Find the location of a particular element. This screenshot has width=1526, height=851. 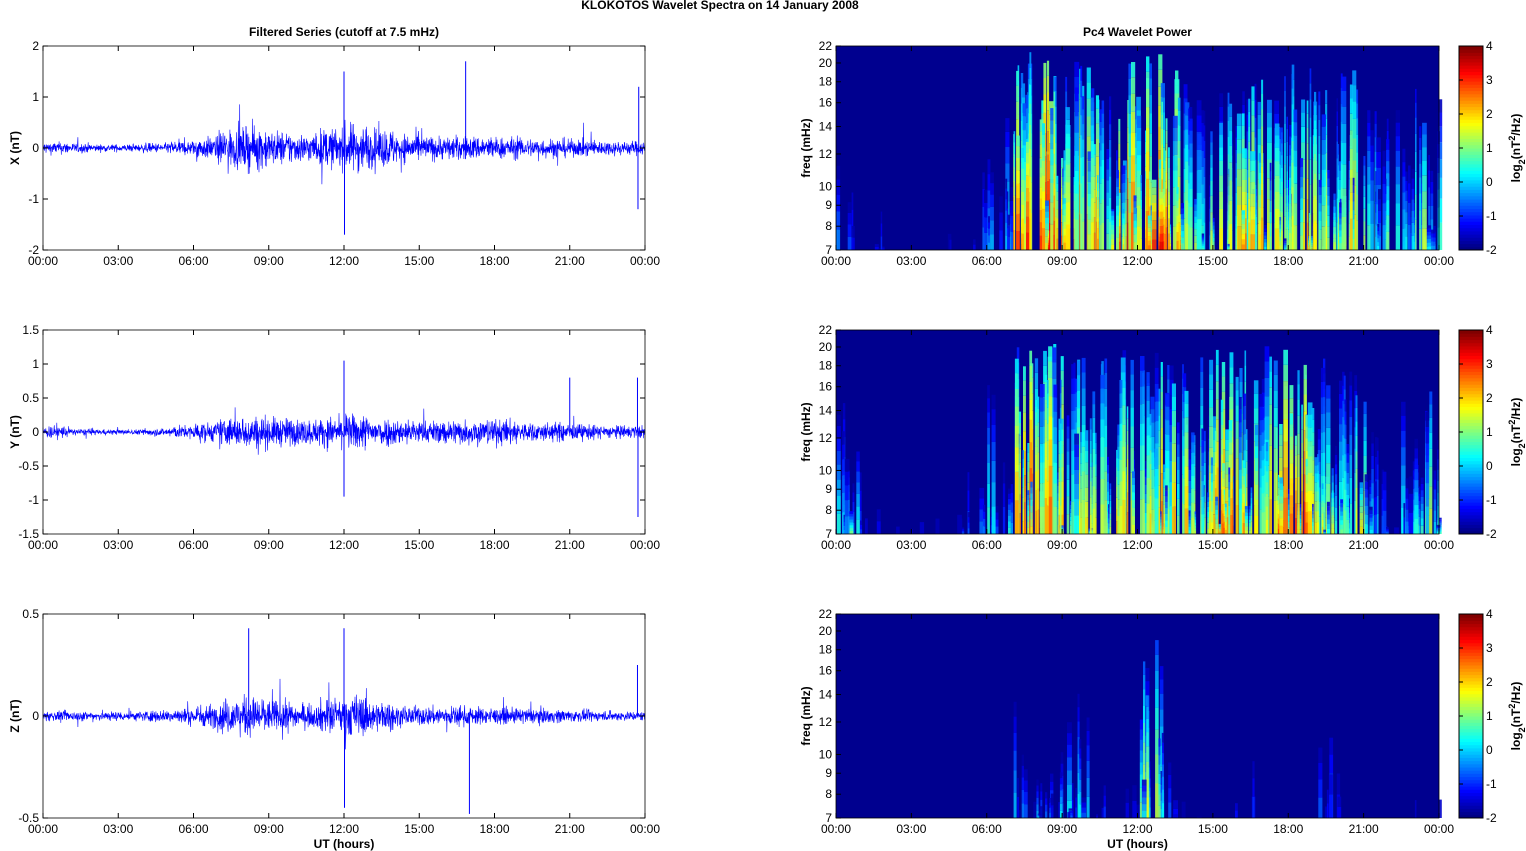

y-tick-label: 18 is located at coordinates (826, 82).